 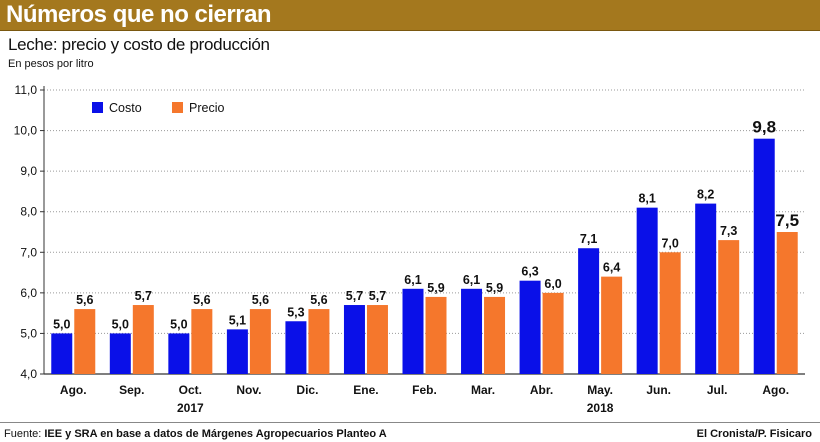 What do you see at coordinates (588, 239) in the screenshot?
I see `data-label-costo: 7,1` at bounding box center [588, 239].